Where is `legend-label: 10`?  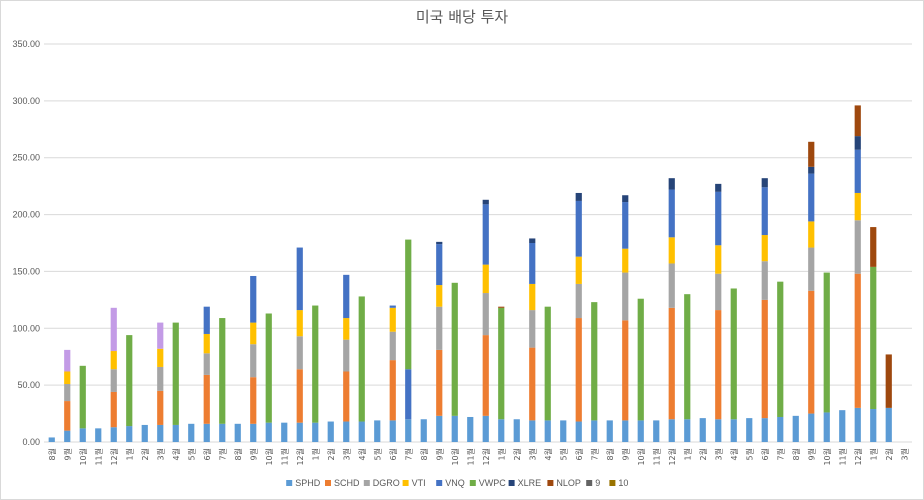
legend-label: 10 is located at coordinates (623, 483).